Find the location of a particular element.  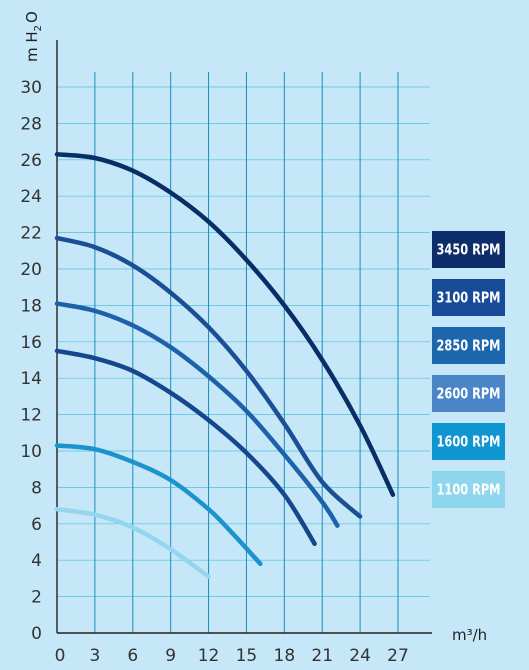

legend-item-3100-rpm: 3100 RPM is located at coordinates (468, 297).